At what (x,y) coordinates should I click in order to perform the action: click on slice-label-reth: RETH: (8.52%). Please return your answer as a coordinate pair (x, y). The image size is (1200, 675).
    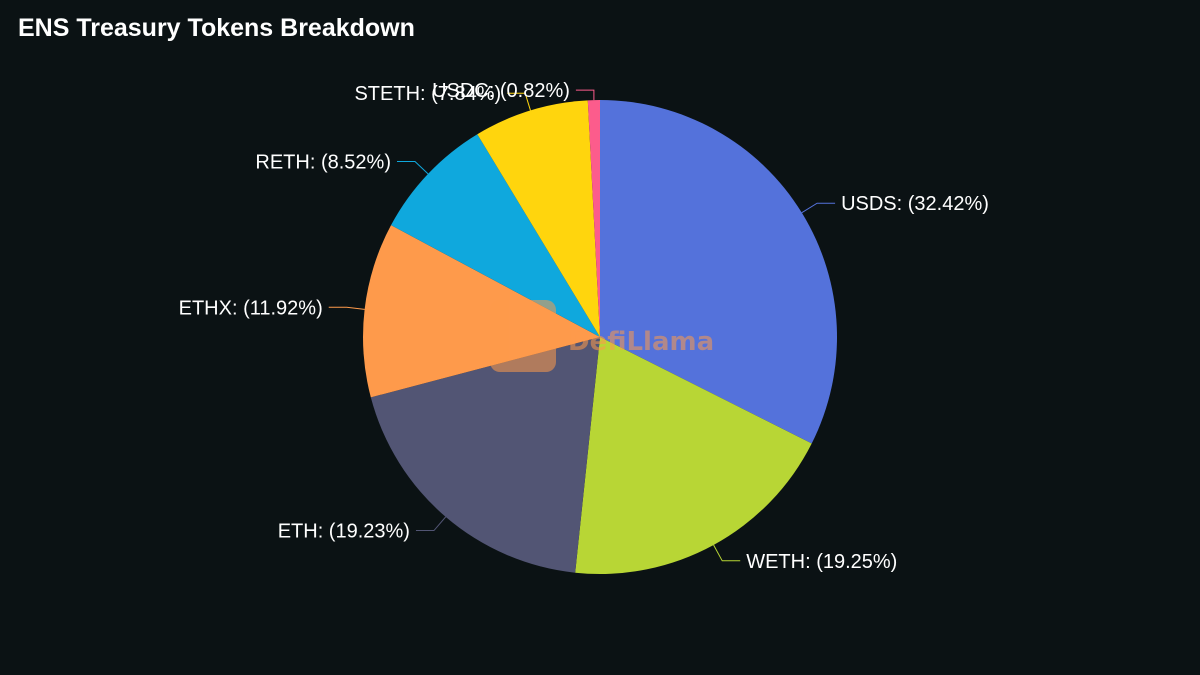
    Looking at the image, I should click on (323, 163).